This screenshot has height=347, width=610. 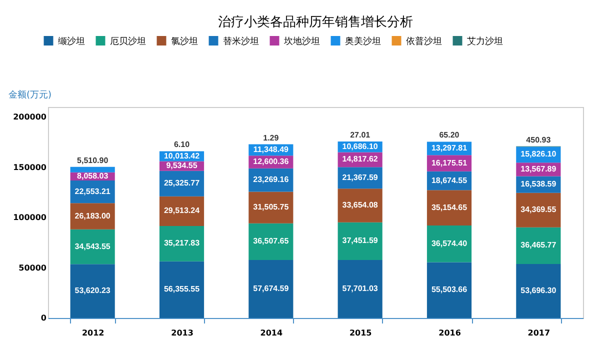 What do you see at coordinates (241, 41) in the screenshot?
I see `legend-label: 替米沙坦` at bounding box center [241, 41].